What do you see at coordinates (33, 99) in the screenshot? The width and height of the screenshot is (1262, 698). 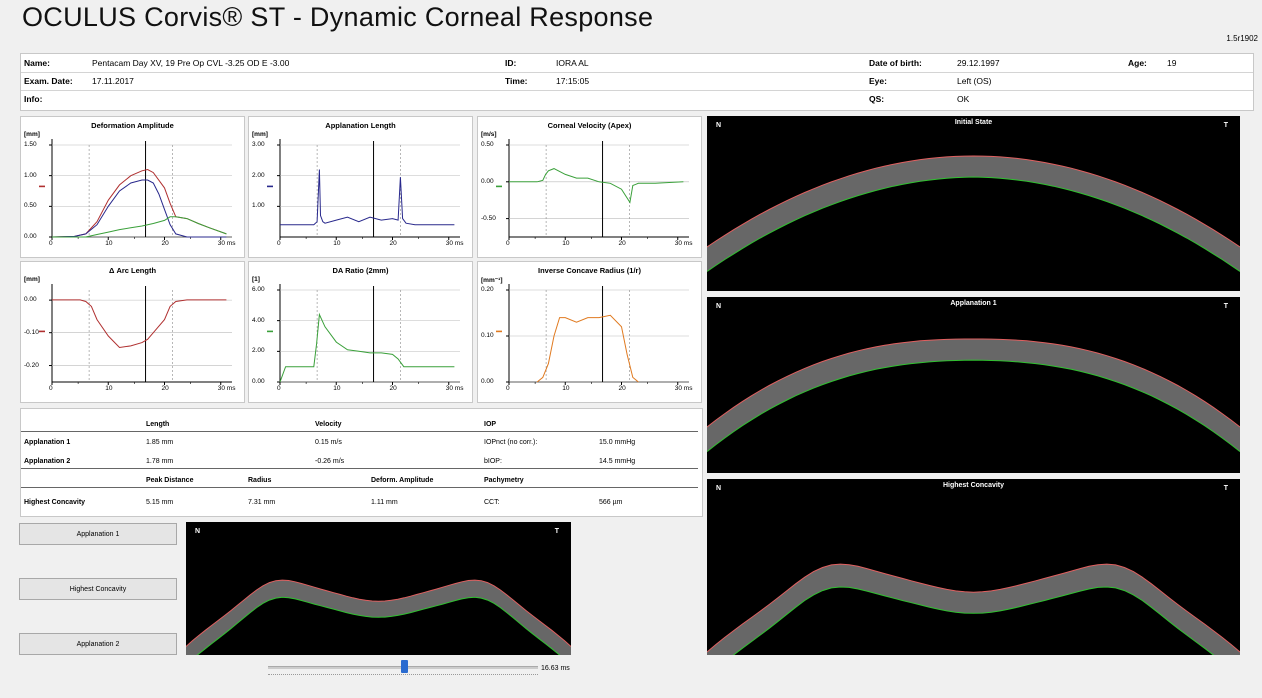 I see `info-label: Info:` at bounding box center [33, 99].